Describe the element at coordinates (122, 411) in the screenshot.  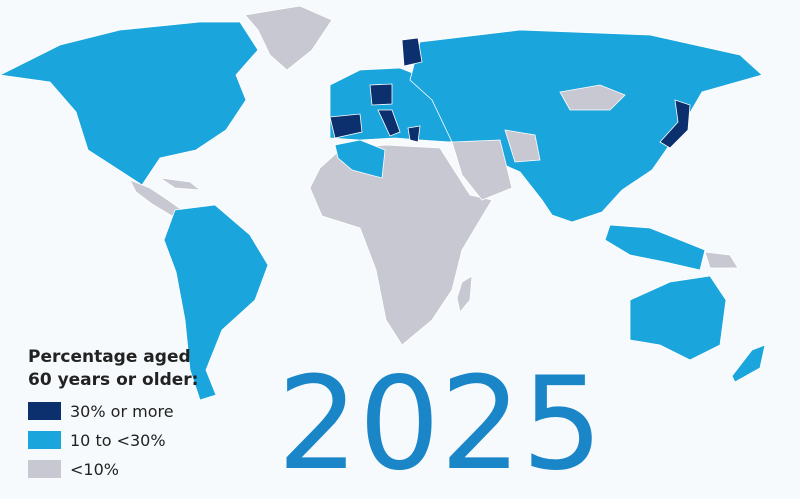
I see `legend-label: 30% or more` at that location.